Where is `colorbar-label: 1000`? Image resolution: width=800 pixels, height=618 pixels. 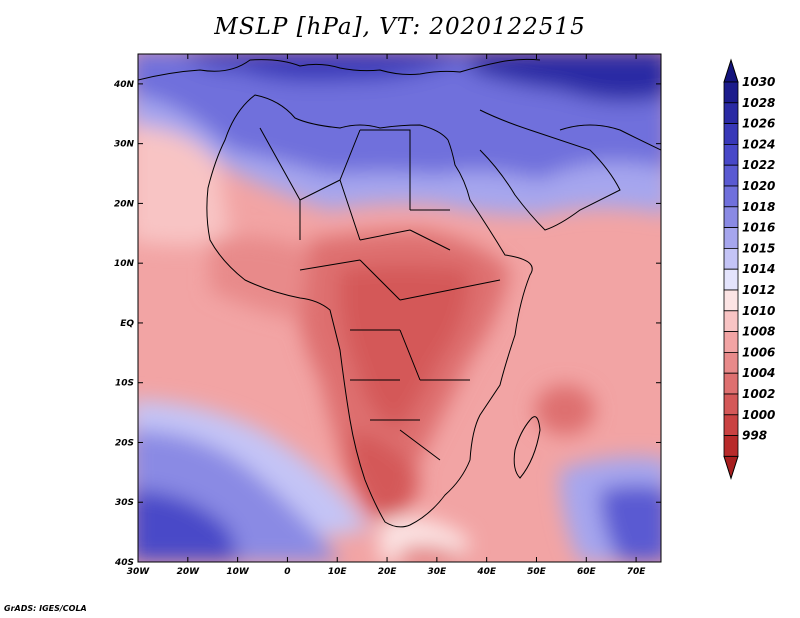
colorbar-label: 1000 is located at coordinates (758, 415).